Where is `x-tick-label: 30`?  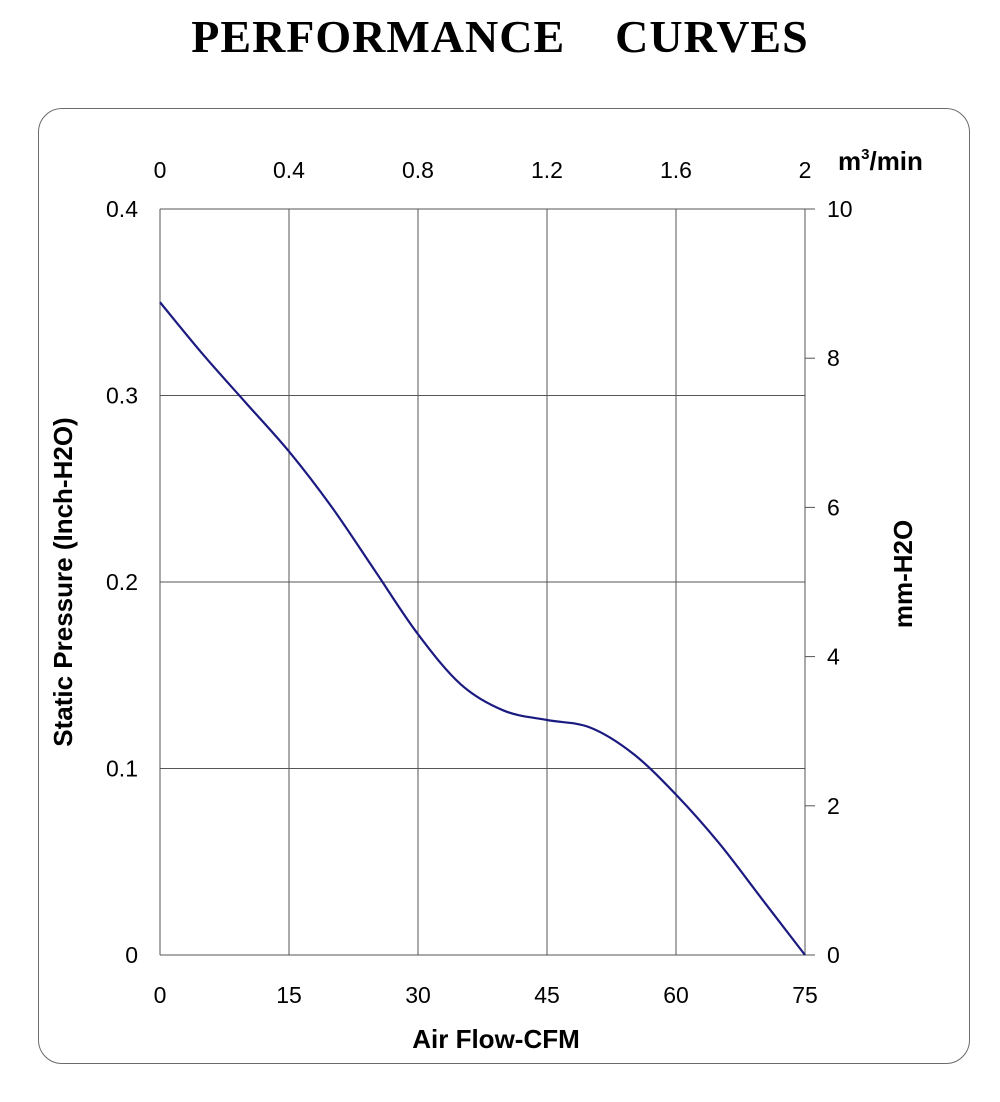
x-tick-label: 30 is located at coordinates (418, 995).